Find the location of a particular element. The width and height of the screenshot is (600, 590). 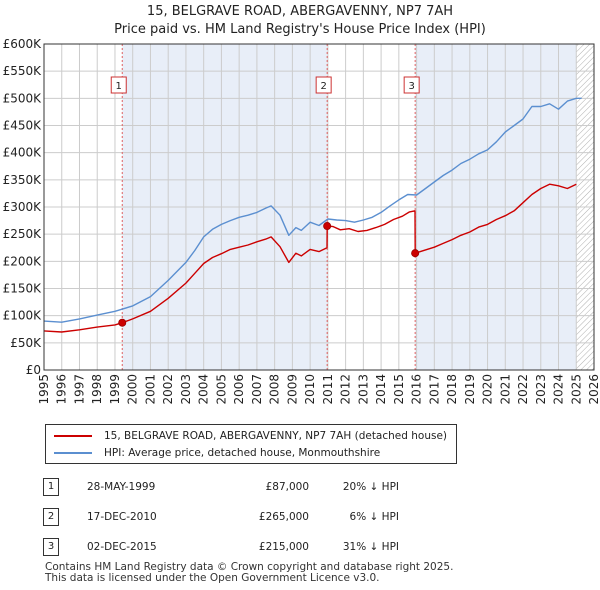

x-tick-label: 2022 is located at coordinates (523, 389).